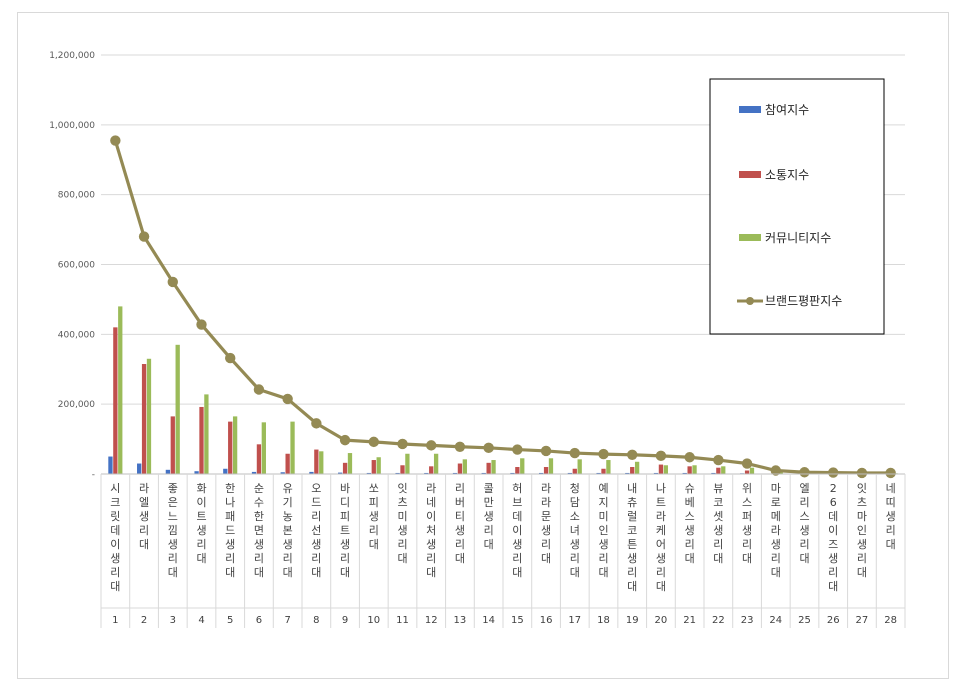 The image size is (966, 695). What do you see at coordinates (718, 516) in the screenshot?
I see `category-label-char: 셋` at bounding box center [718, 516].